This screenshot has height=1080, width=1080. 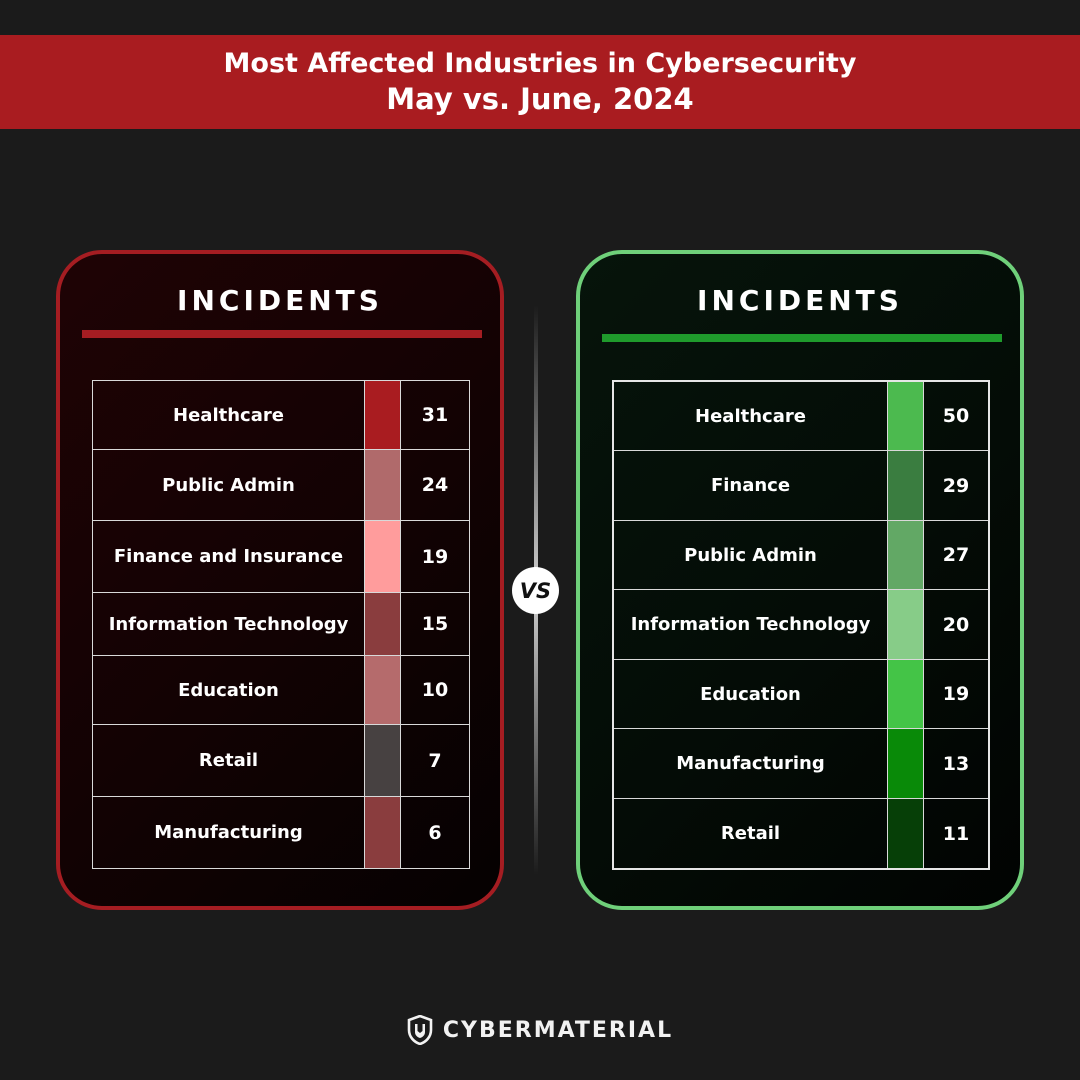 What do you see at coordinates (535, 590) in the screenshot?
I see `vs-badge: VS` at bounding box center [535, 590].